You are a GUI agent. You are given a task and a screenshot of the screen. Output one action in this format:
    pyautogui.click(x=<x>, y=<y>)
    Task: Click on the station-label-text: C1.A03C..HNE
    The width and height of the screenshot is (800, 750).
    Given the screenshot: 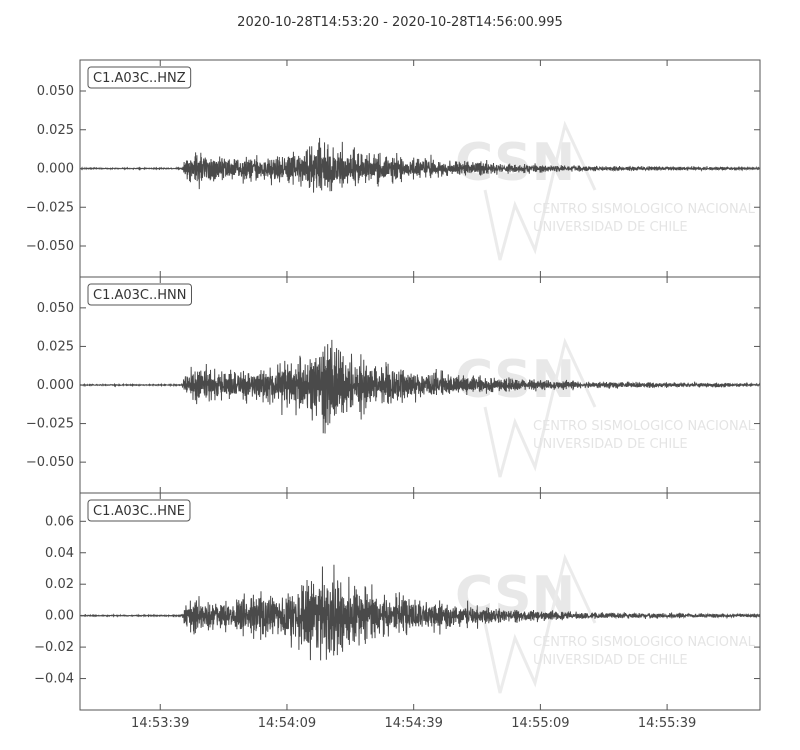 What is the action you would take?
    pyautogui.click(x=139, y=511)
    